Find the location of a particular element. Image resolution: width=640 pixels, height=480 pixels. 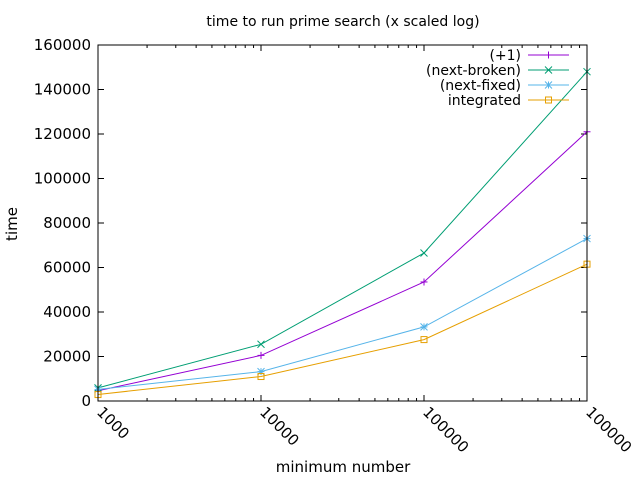

legend: (+1)(next-broken)(next-fixed)integrated is located at coordinates (497, 78).